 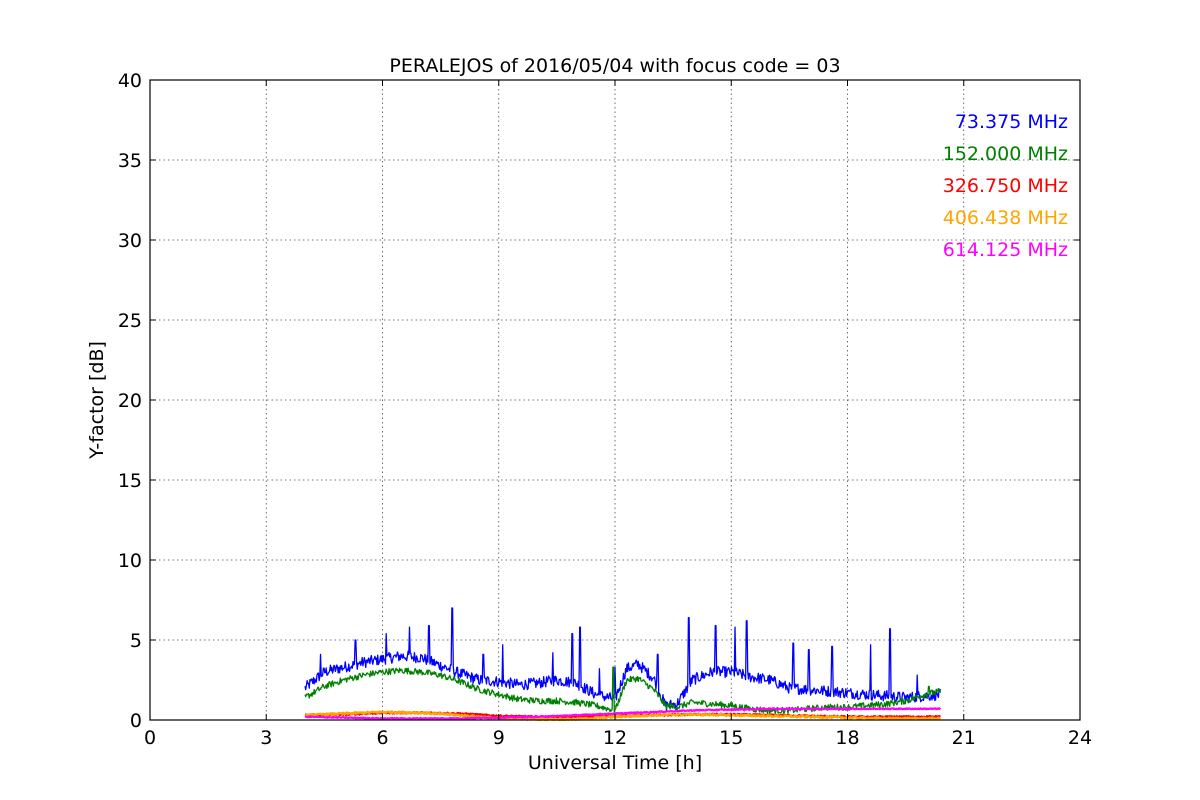 What do you see at coordinates (1011, 122) in the screenshot?
I see `legend-entry-1: 73.375 MHz` at bounding box center [1011, 122].